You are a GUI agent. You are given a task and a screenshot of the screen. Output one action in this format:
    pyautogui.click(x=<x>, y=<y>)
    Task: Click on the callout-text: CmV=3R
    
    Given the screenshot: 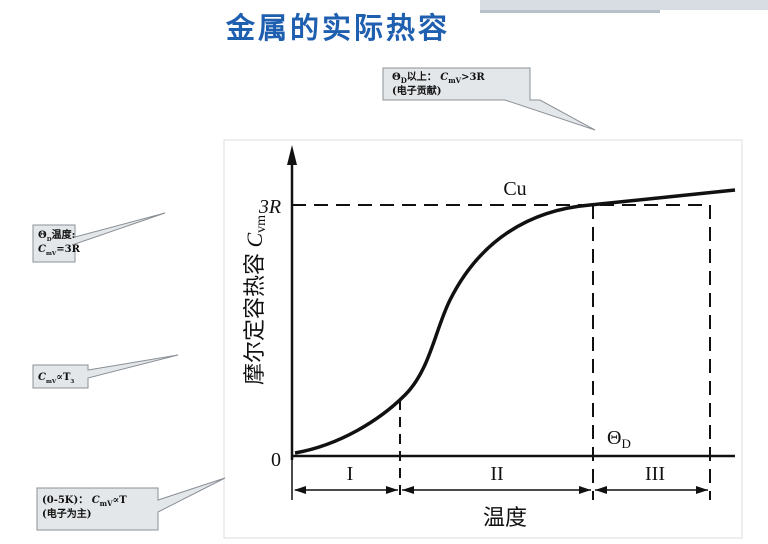 What is the action you would take?
    pyautogui.click(x=59, y=250)
    